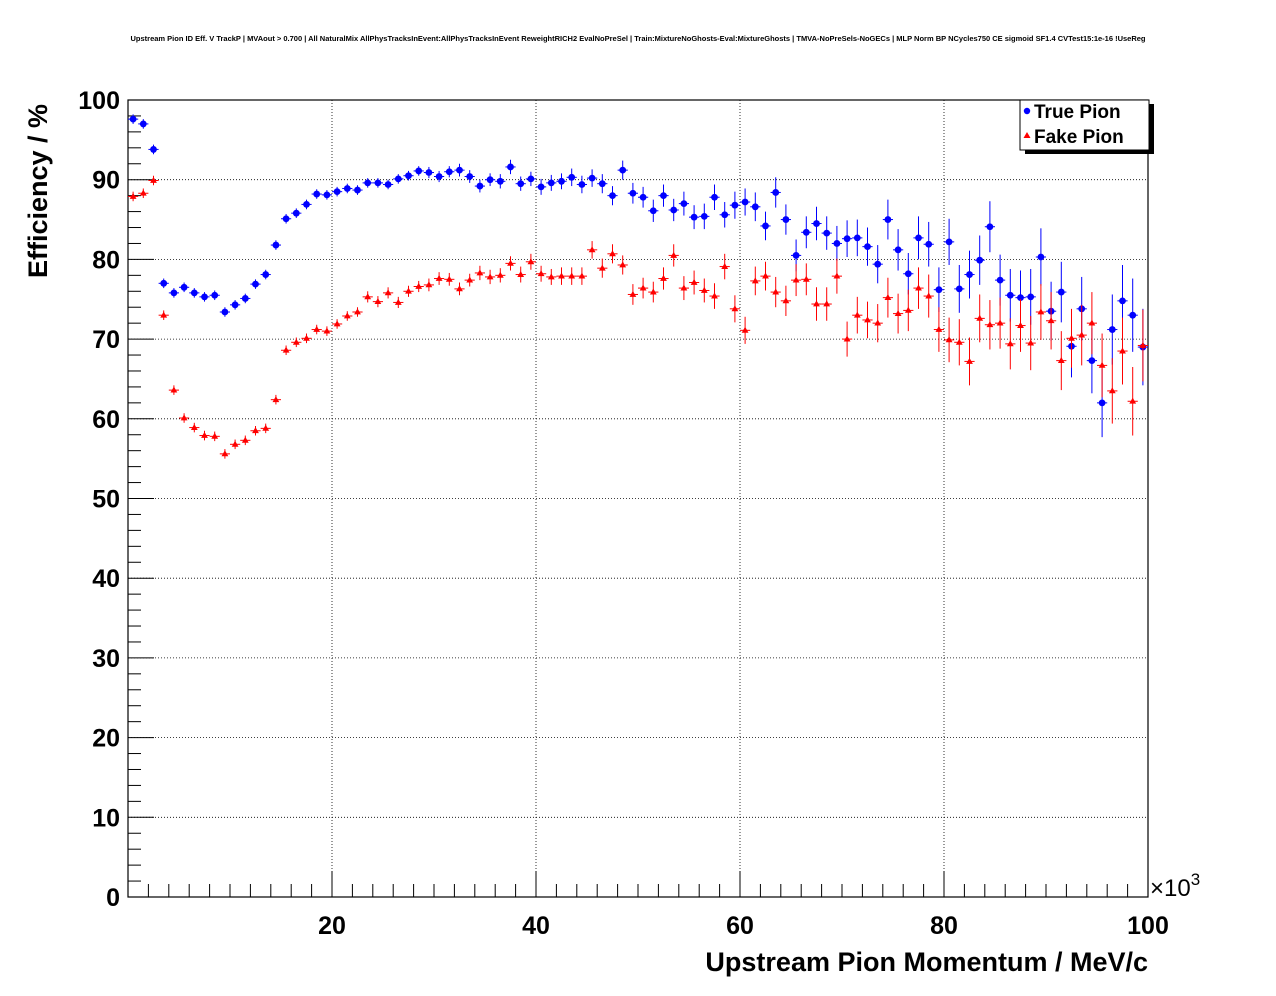 The image size is (1276, 996). What do you see at coordinates (740, 926) in the screenshot?
I see `x-tick-label: 60` at bounding box center [740, 926].